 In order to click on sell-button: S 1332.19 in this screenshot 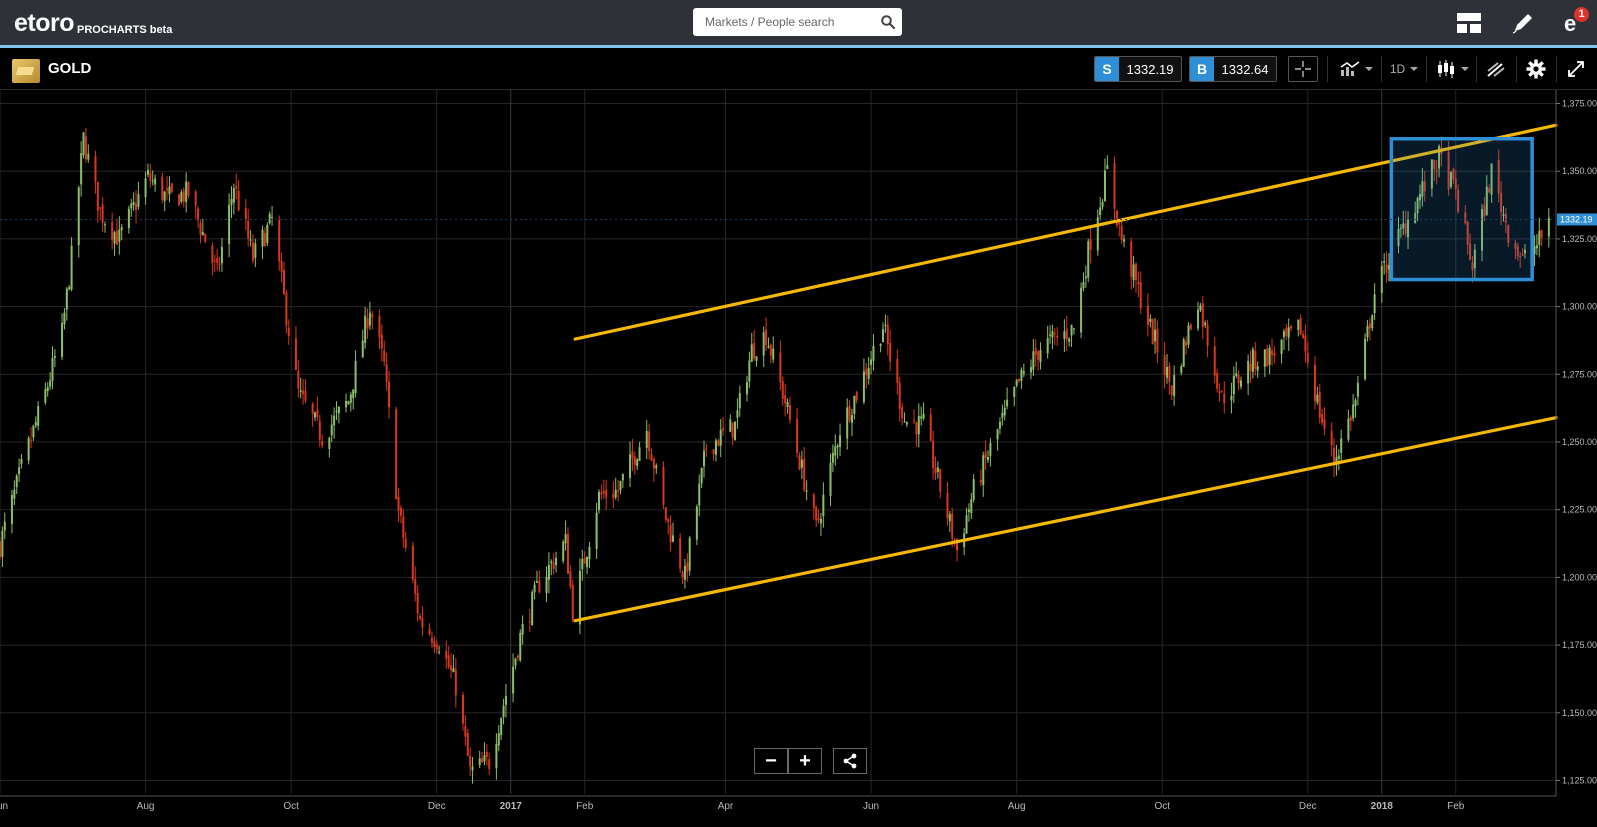, I will do `click(1138, 69)`.